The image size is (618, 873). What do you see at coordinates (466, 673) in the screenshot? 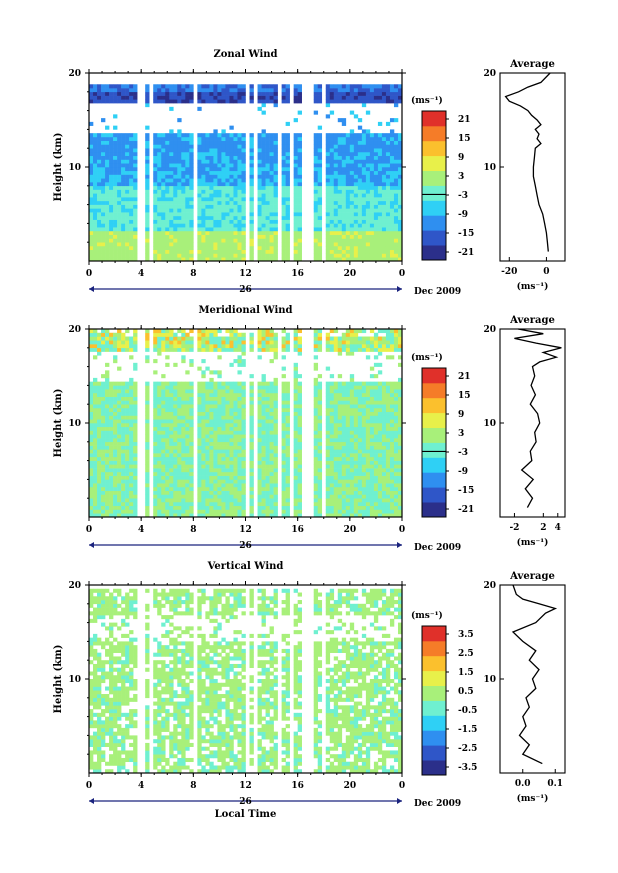
I see `colorbar-tick-label: 1.5` at bounding box center [466, 673].